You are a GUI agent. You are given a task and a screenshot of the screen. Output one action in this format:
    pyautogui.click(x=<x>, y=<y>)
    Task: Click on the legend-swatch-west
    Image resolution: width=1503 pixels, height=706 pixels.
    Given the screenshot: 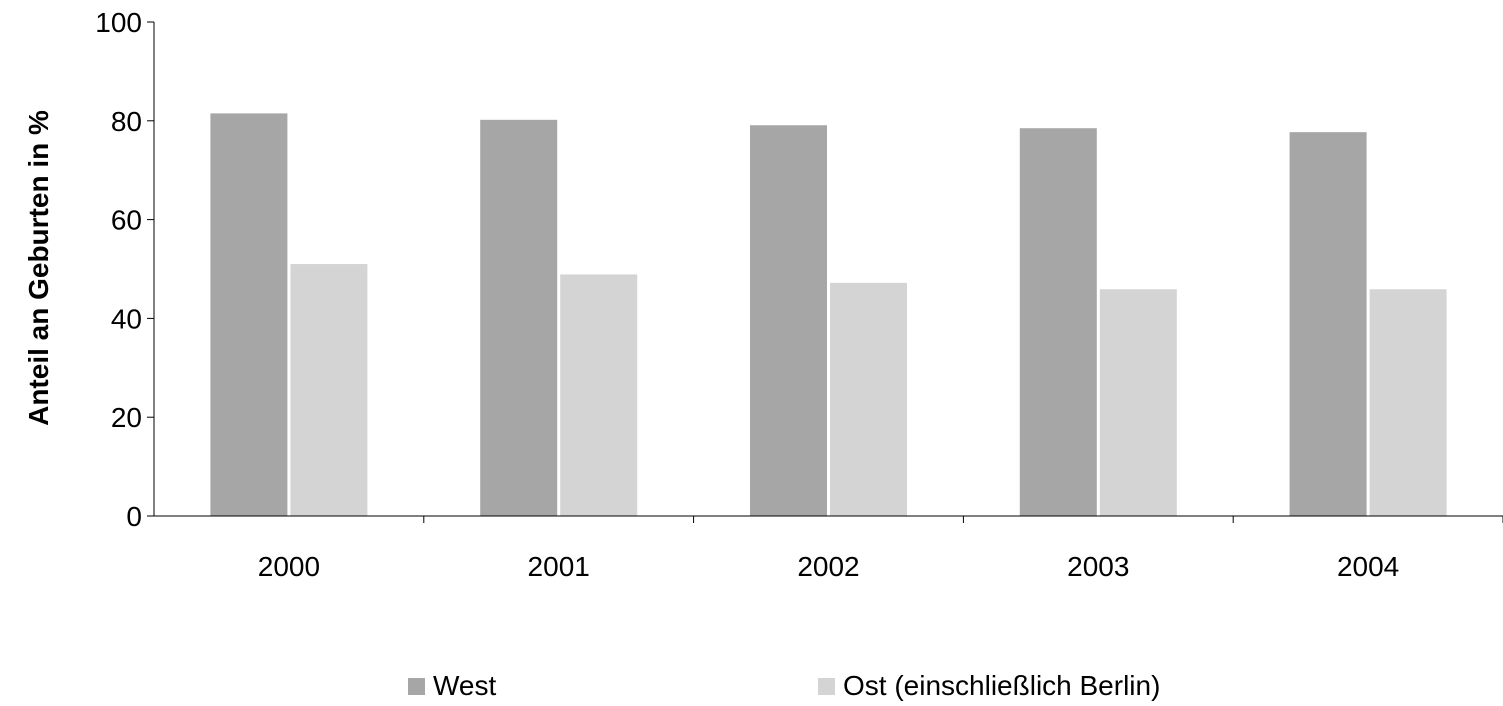 What is the action you would take?
    pyautogui.click(x=416, y=686)
    